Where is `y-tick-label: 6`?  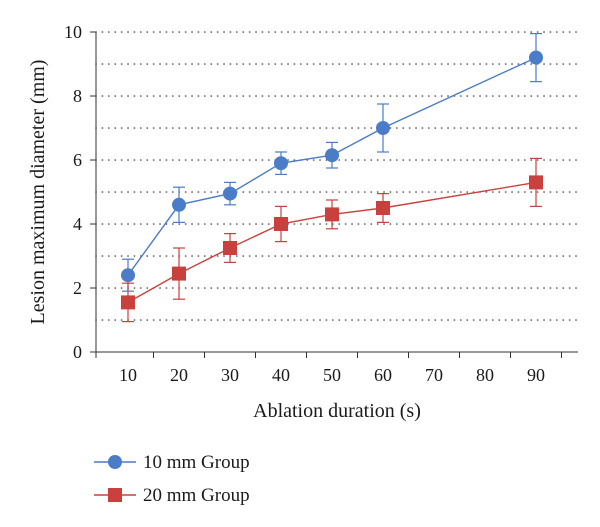 y-tick-label: 6 is located at coordinates (77, 160).